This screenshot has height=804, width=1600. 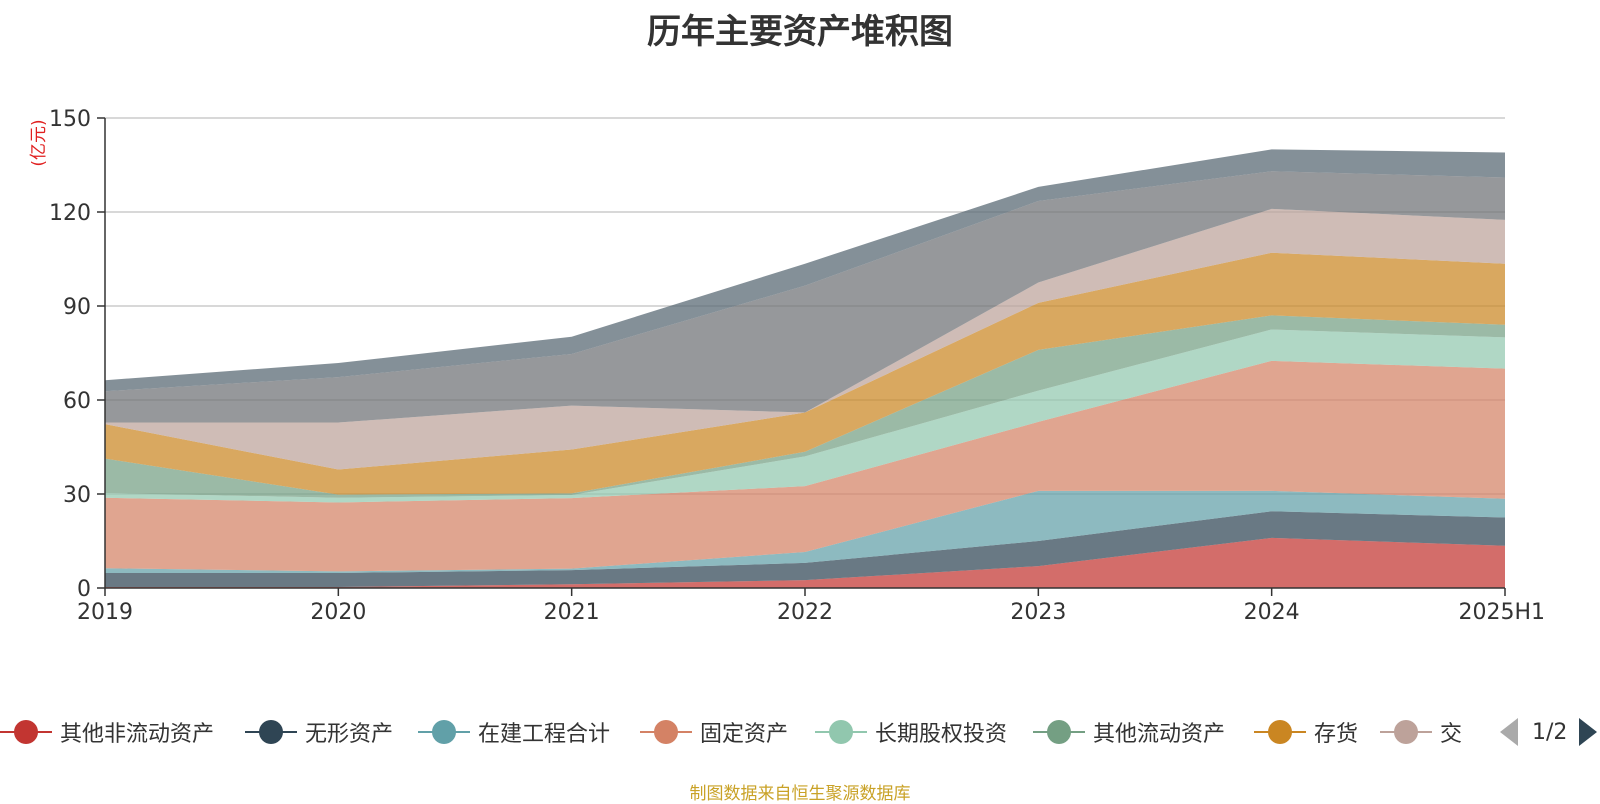 I want to click on x-tick-label: 2021, so click(x=572, y=612).